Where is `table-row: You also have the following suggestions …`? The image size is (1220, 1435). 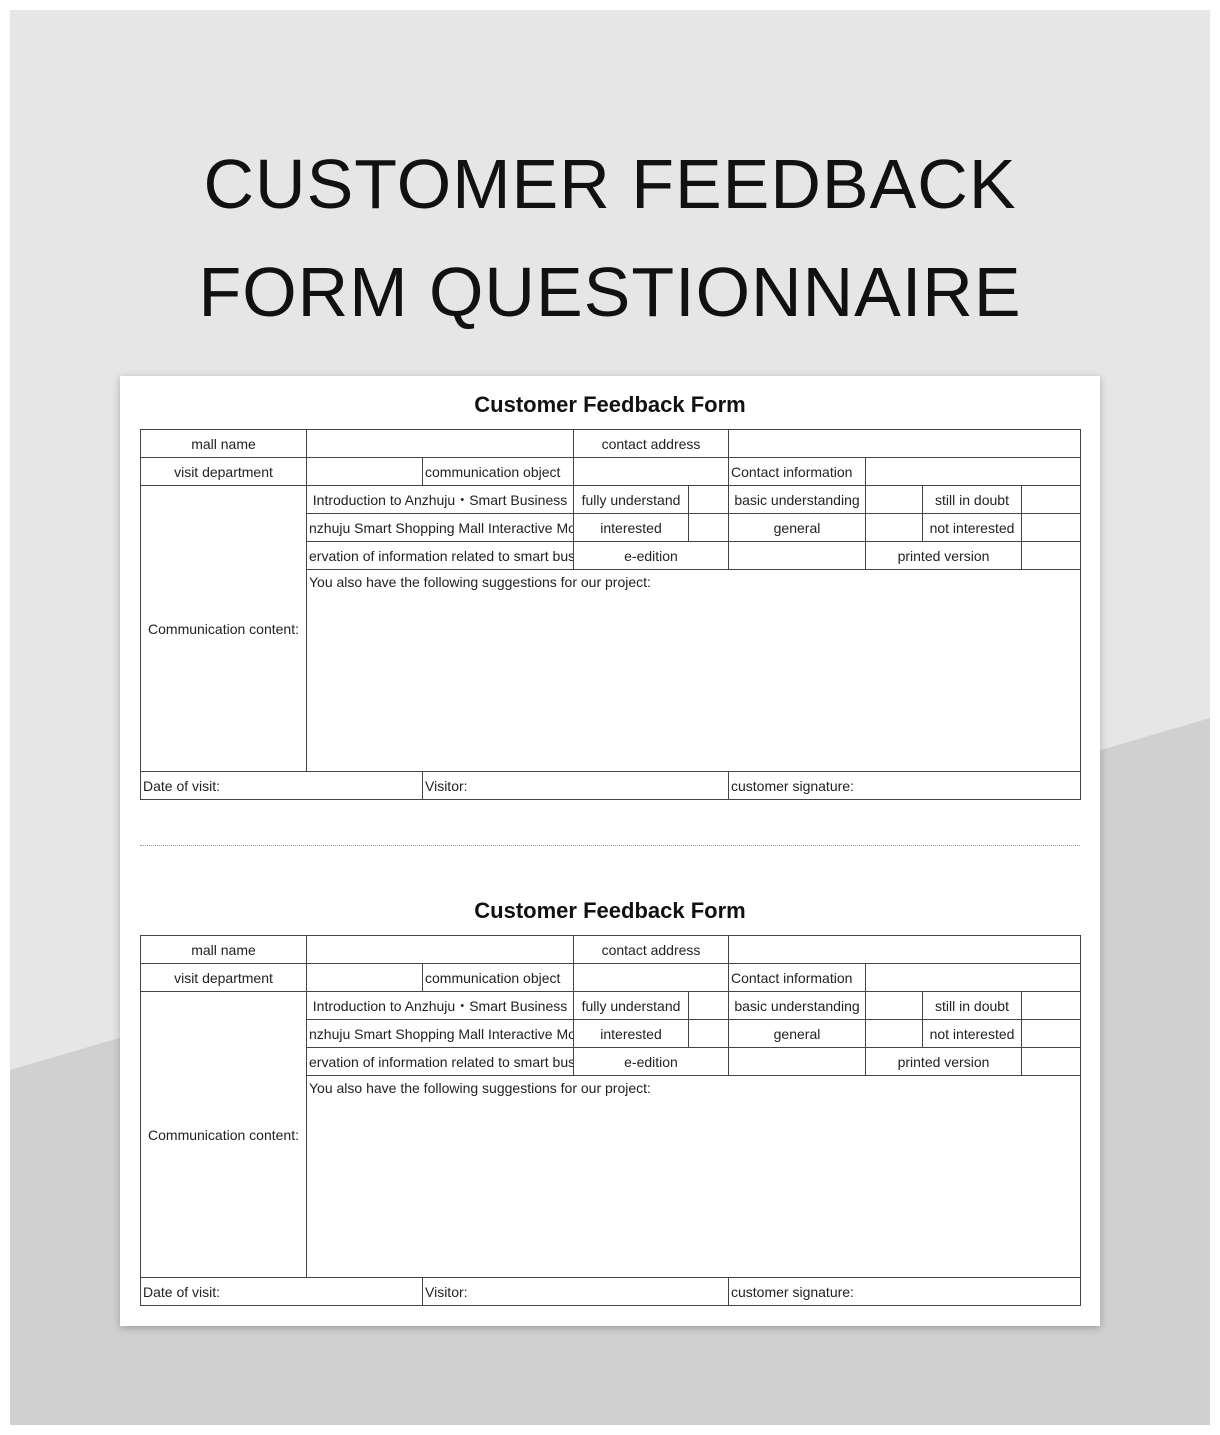 table-row: You also have the following suggestions … is located at coordinates (611, 670).